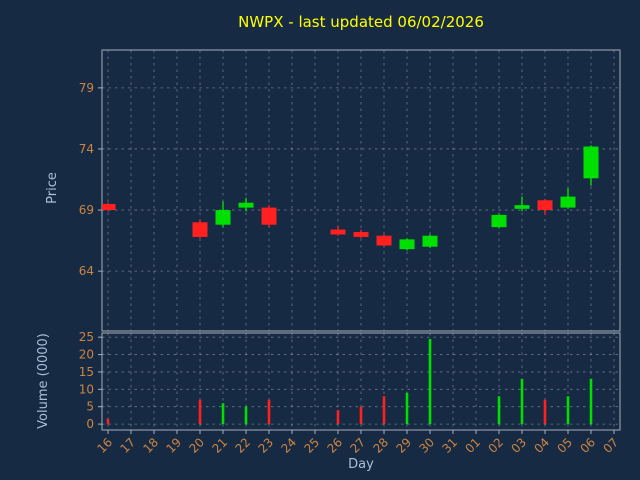 This screenshot has height=480, width=640. What do you see at coordinates (380, 445) in the screenshot?
I see `x-tick-label: 28` at bounding box center [380, 445].